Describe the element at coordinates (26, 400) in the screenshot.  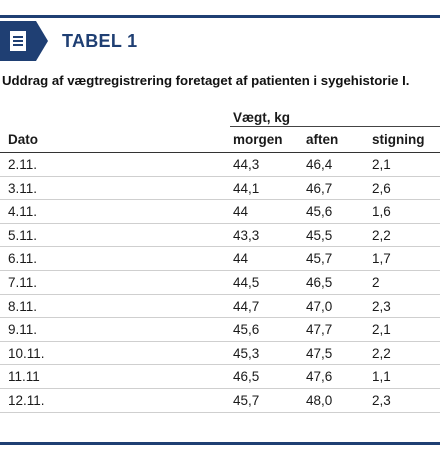
I see `cell-dato: 12.11.` at that location.